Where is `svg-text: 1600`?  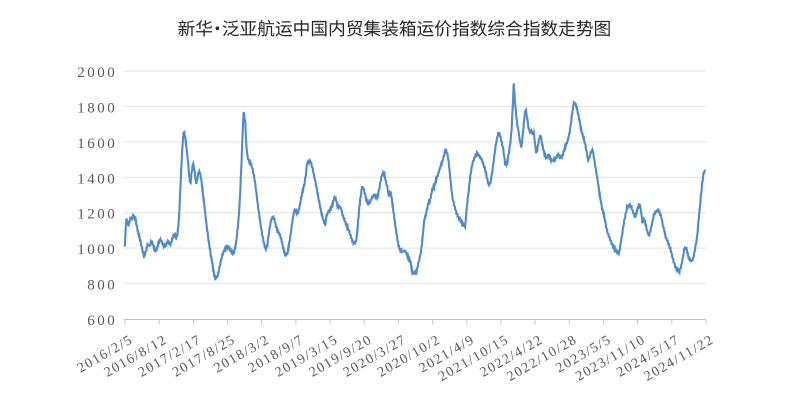
svg-text: 1600 is located at coordinates (97, 144).